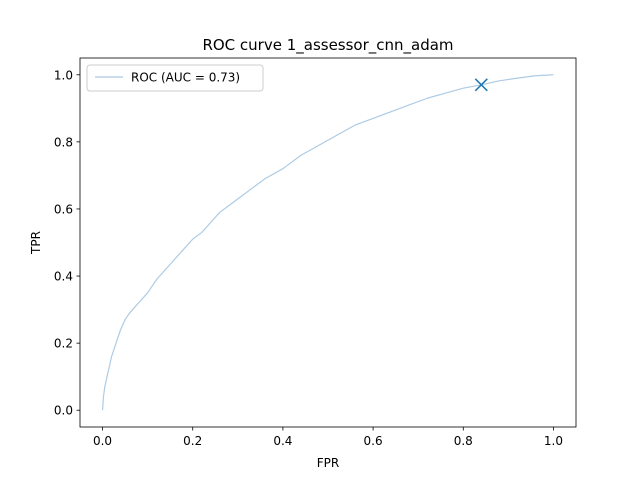  Describe the element at coordinates (373, 441) in the screenshot. I see `x-tick-label: 0.6` at that location.